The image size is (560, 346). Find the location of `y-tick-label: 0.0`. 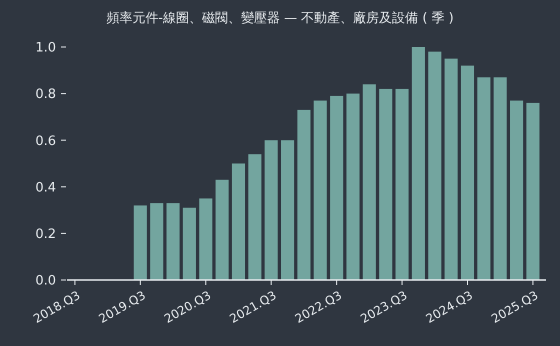

y-tick-label: 0.0 is located at coordinates (45, 281).